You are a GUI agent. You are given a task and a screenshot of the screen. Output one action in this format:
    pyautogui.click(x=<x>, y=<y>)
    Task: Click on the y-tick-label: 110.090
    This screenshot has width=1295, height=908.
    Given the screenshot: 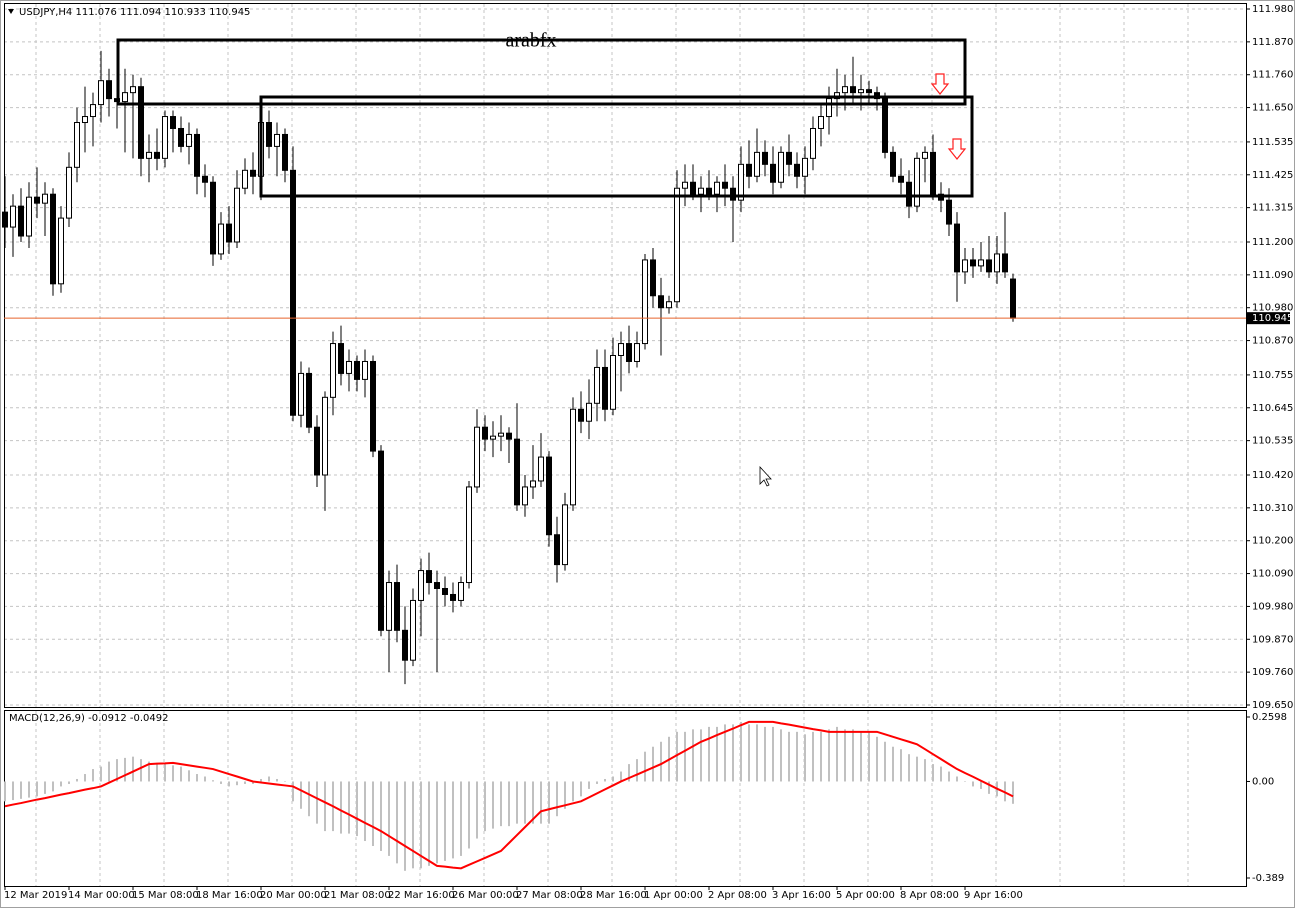 What is the action you would take?
    pyautogui.click(x=1272, y=574)
    